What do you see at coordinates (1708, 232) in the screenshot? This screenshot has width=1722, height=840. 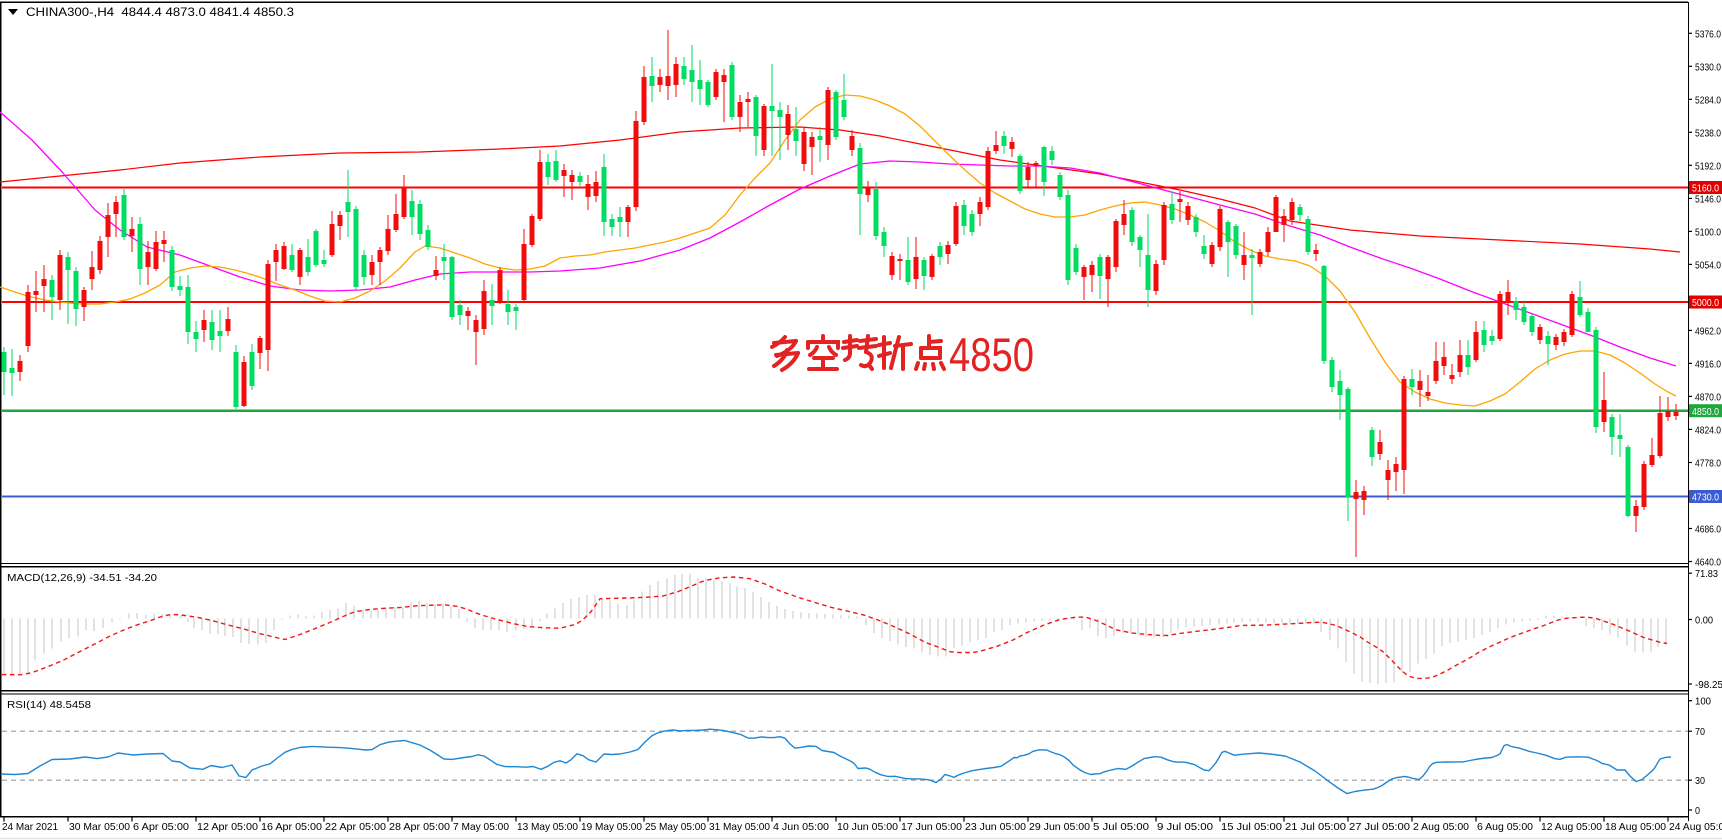 I see `svg-text: 5100.0` at bounding box center [1708, 232].